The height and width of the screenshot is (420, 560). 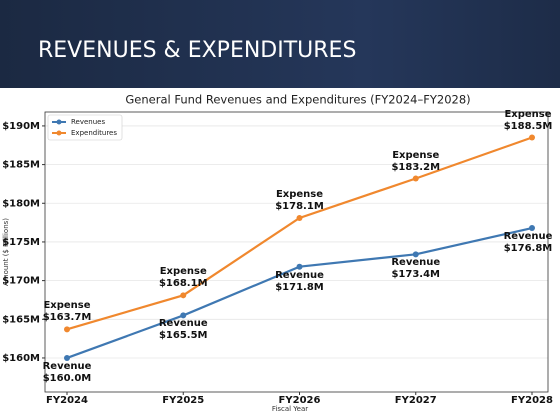 I want to click on y-tick-label: $185M, so click(x=21, y=165).